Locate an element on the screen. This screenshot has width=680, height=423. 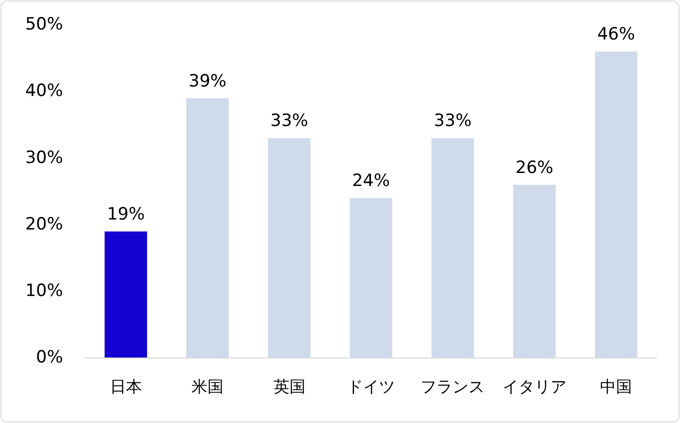
y-tick-label: 50% is located at coordinates (44, 24).